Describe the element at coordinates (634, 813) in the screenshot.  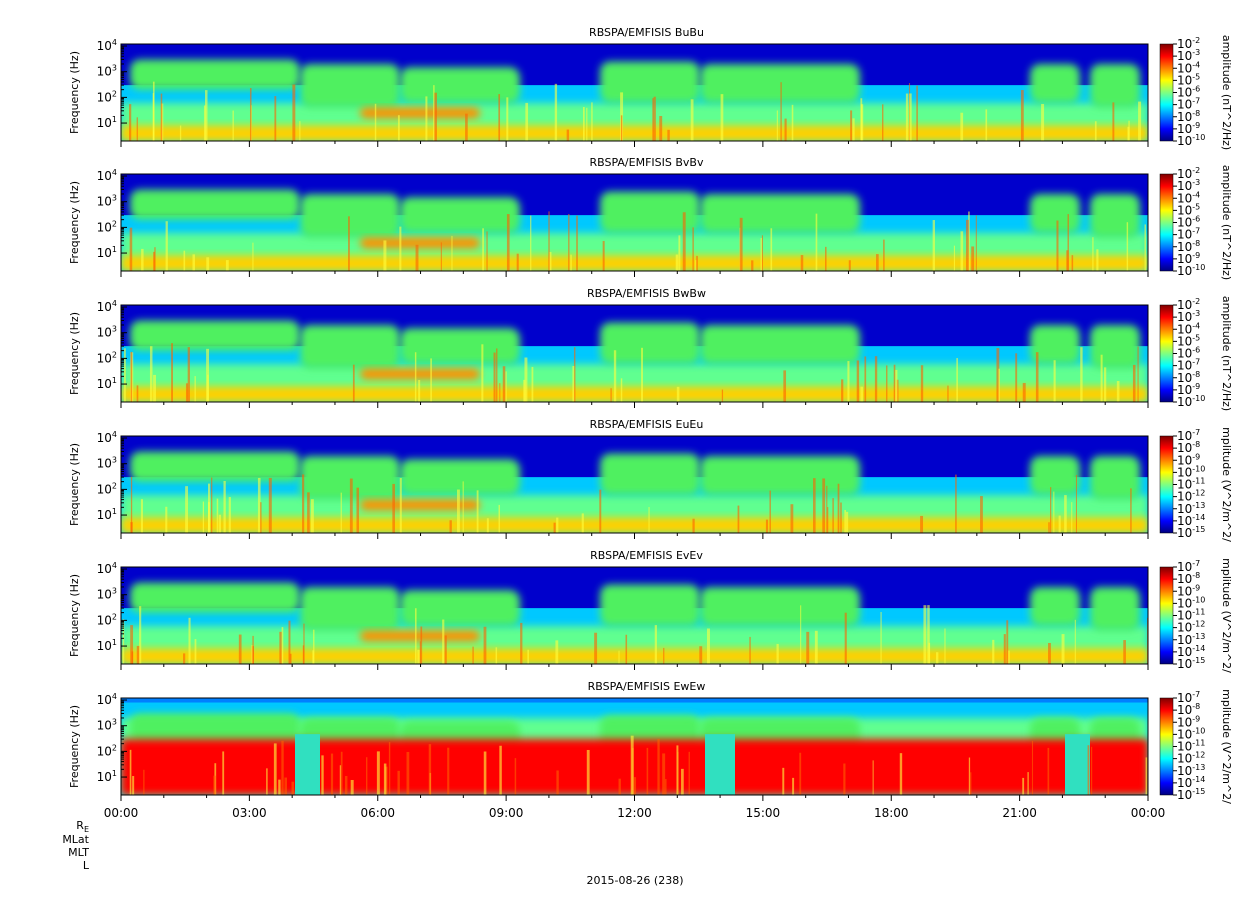
I see `x-tick-label: 12:00` at that location.